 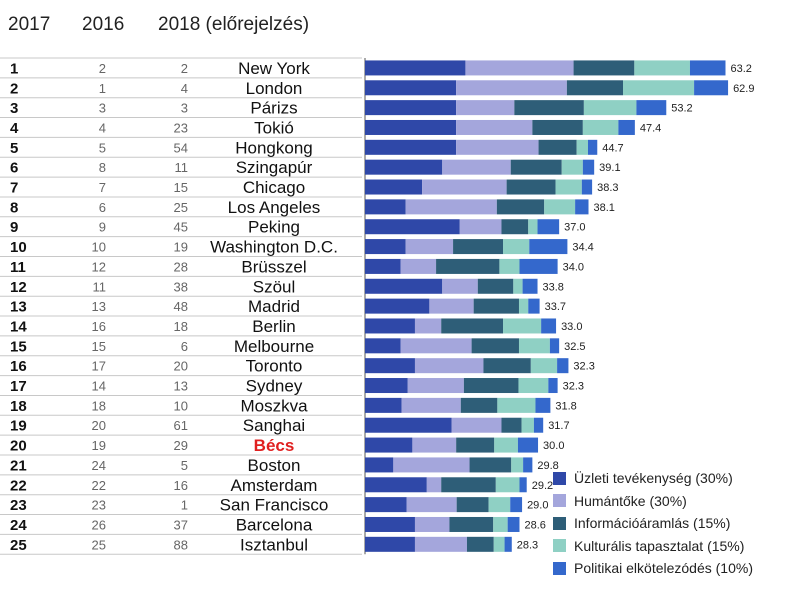 I want to click on rank-2016: 4, so click(x=102, y=127).